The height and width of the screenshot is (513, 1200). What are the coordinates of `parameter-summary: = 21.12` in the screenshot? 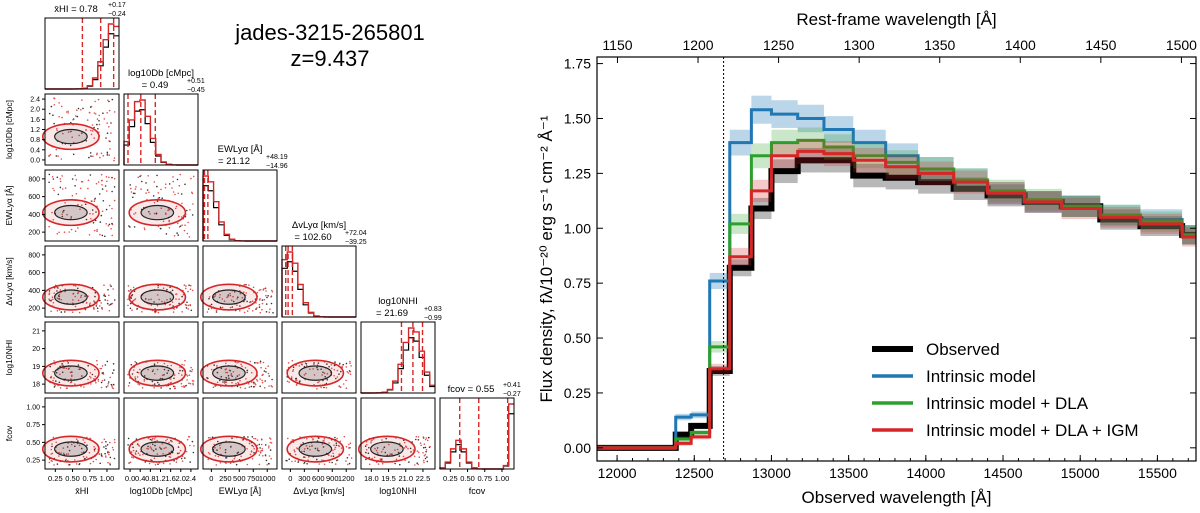 It's located at (234, 161).